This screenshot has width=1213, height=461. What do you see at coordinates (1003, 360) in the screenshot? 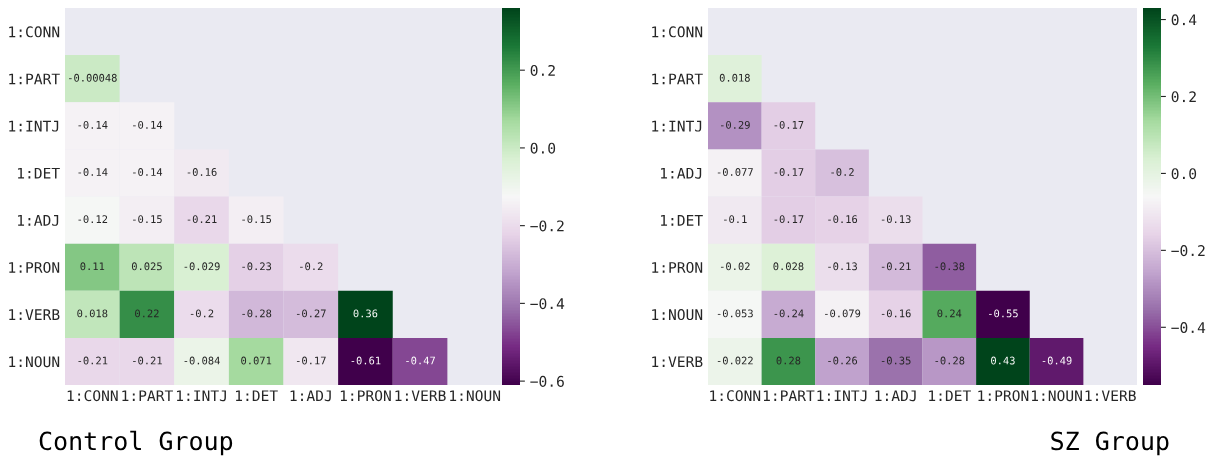
I see `data-label: 0.43` at bounding box center [1003, 360].